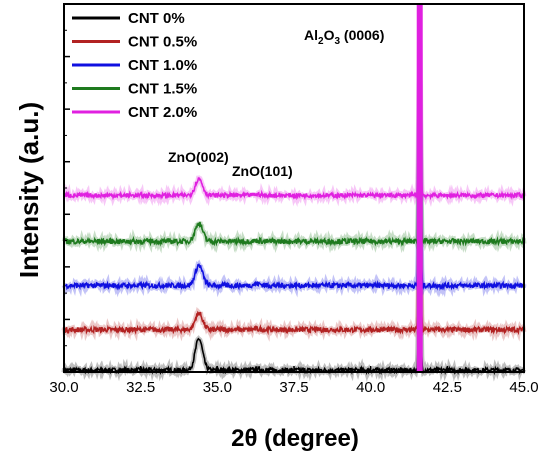  I want to click on x-tick-label: 40.0, so click(370, 387).